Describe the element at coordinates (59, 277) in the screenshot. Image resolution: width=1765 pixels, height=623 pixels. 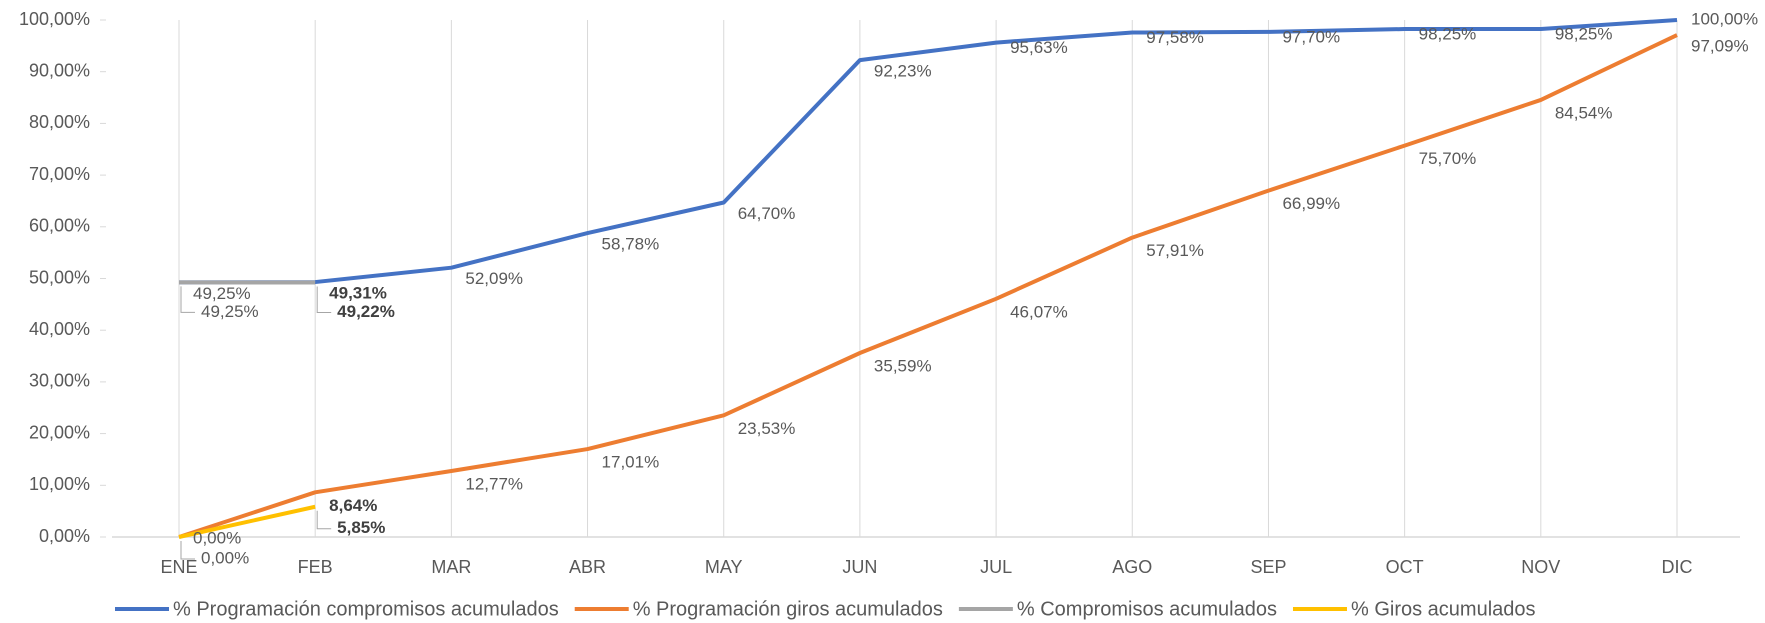
I see `y-tick-label: 50,00%` at that location.